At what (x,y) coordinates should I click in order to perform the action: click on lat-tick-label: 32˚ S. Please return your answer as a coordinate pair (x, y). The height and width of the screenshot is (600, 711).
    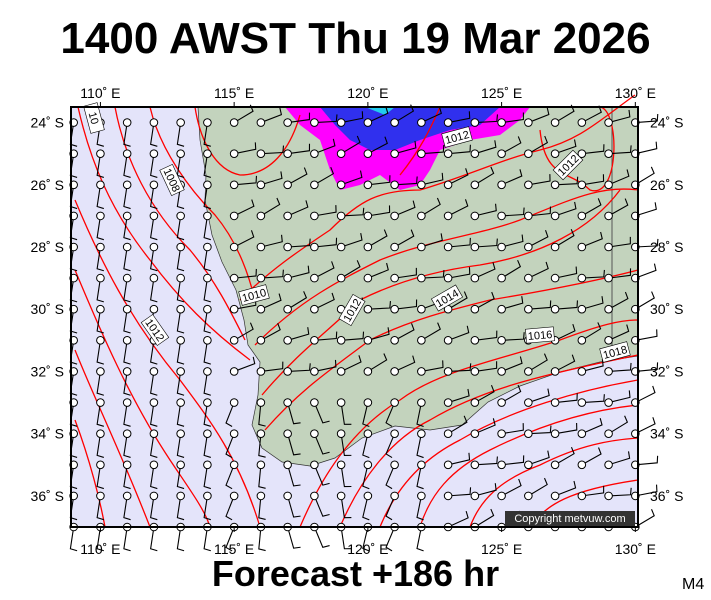
    Looking at the image, I should click on (666, 371).